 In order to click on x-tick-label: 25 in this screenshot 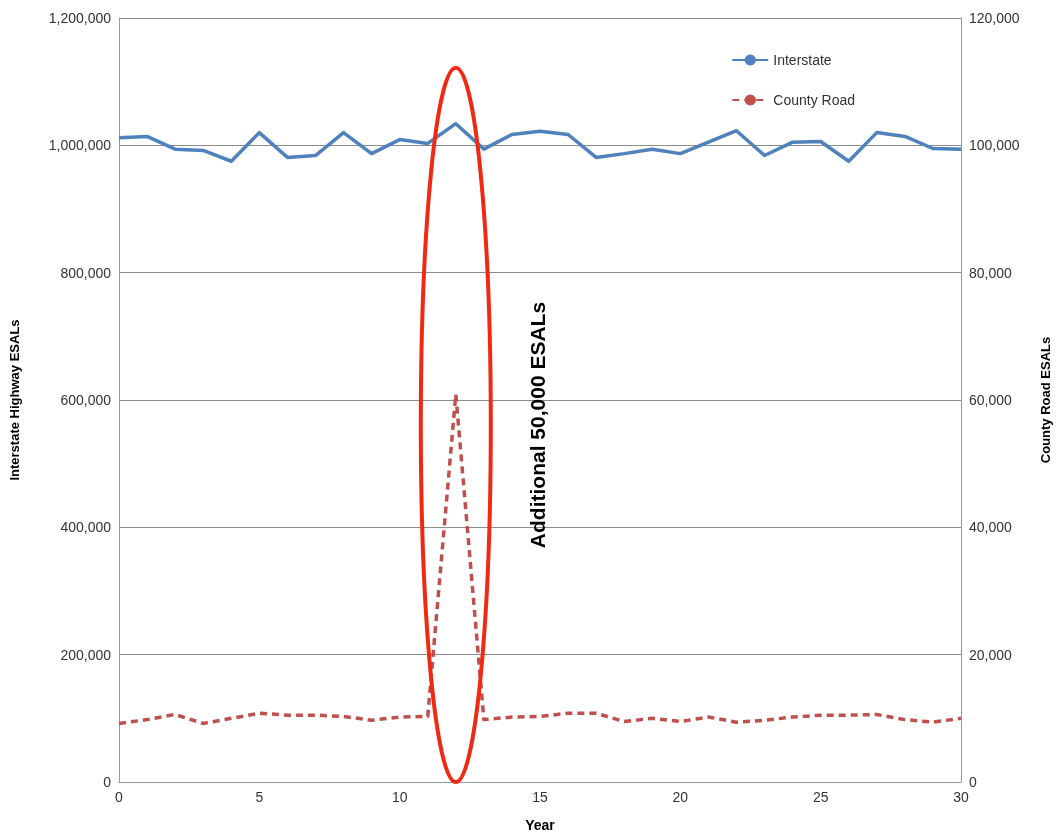, I will do `click(820, 797)`.